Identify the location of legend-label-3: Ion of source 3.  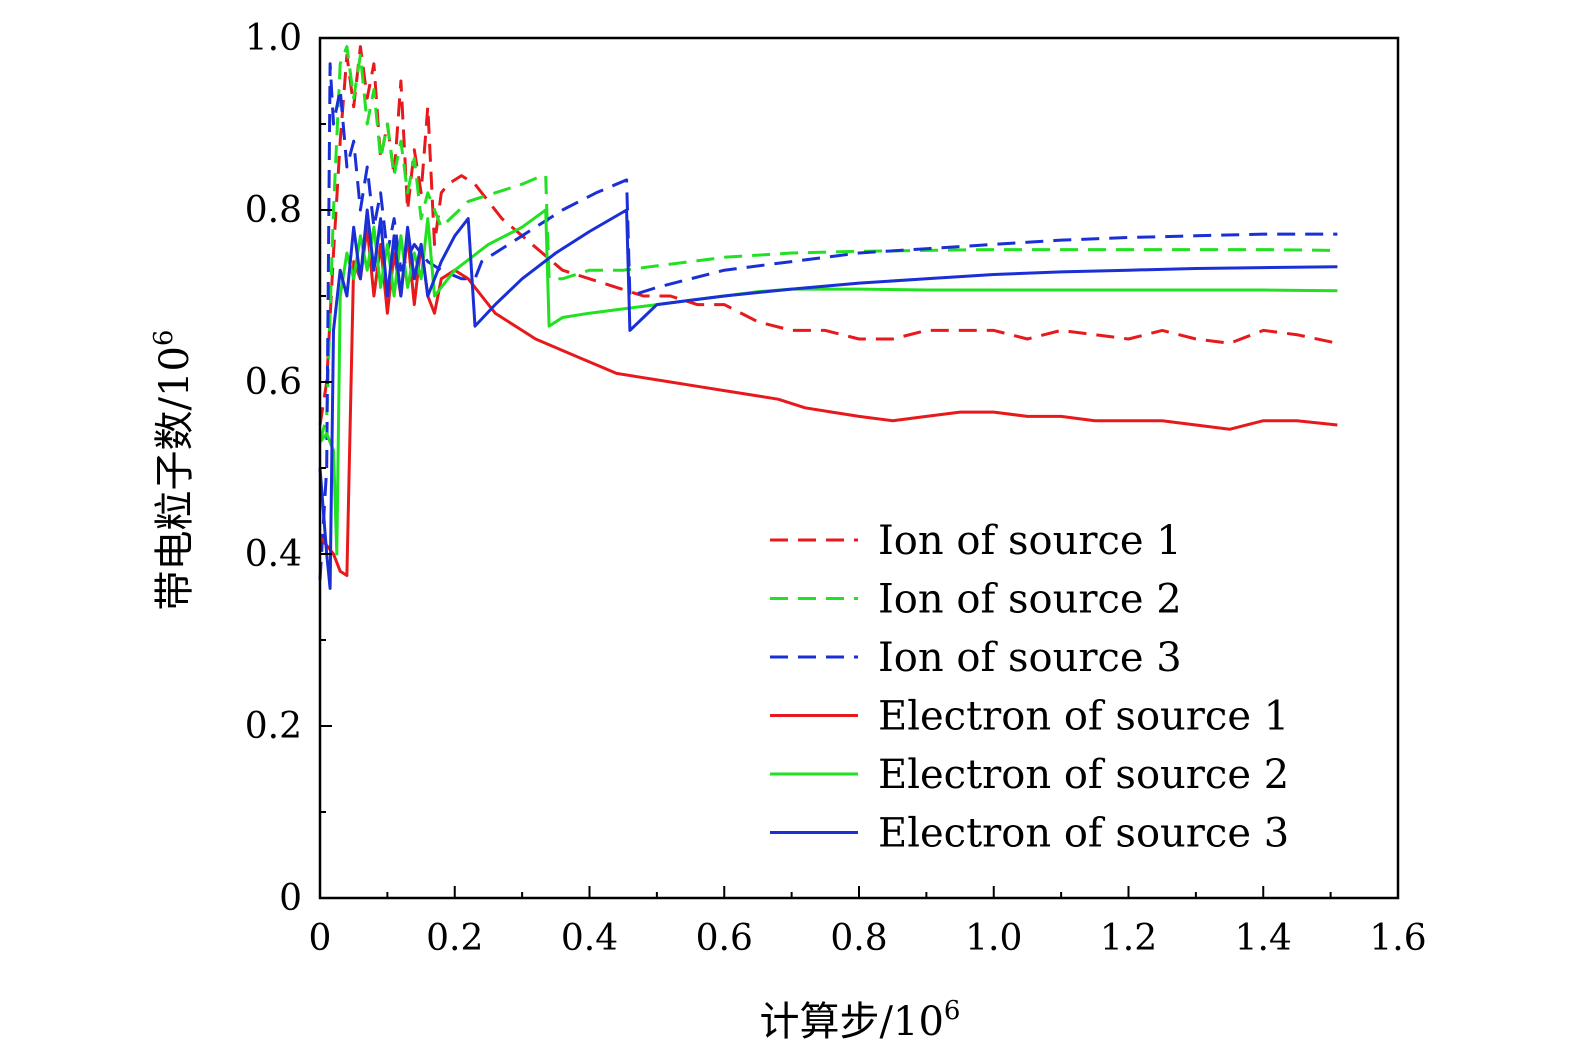
(1030, 658).